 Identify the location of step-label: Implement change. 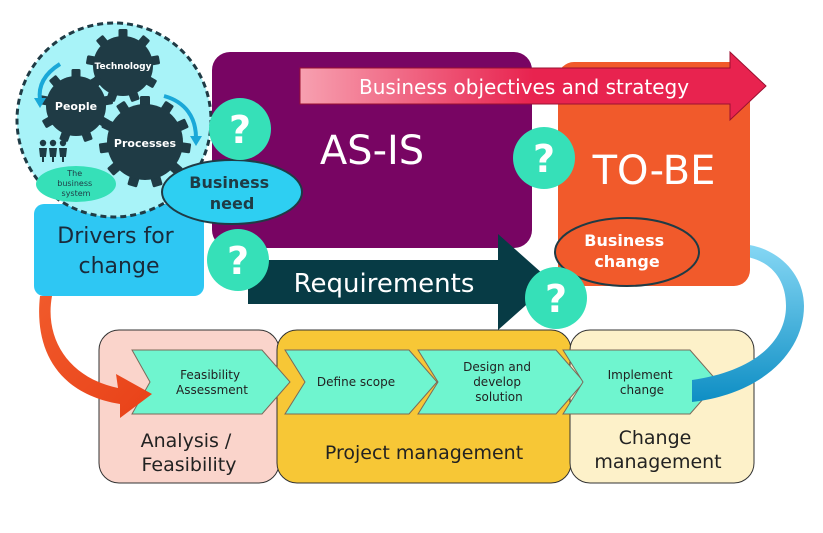
(642, 382).